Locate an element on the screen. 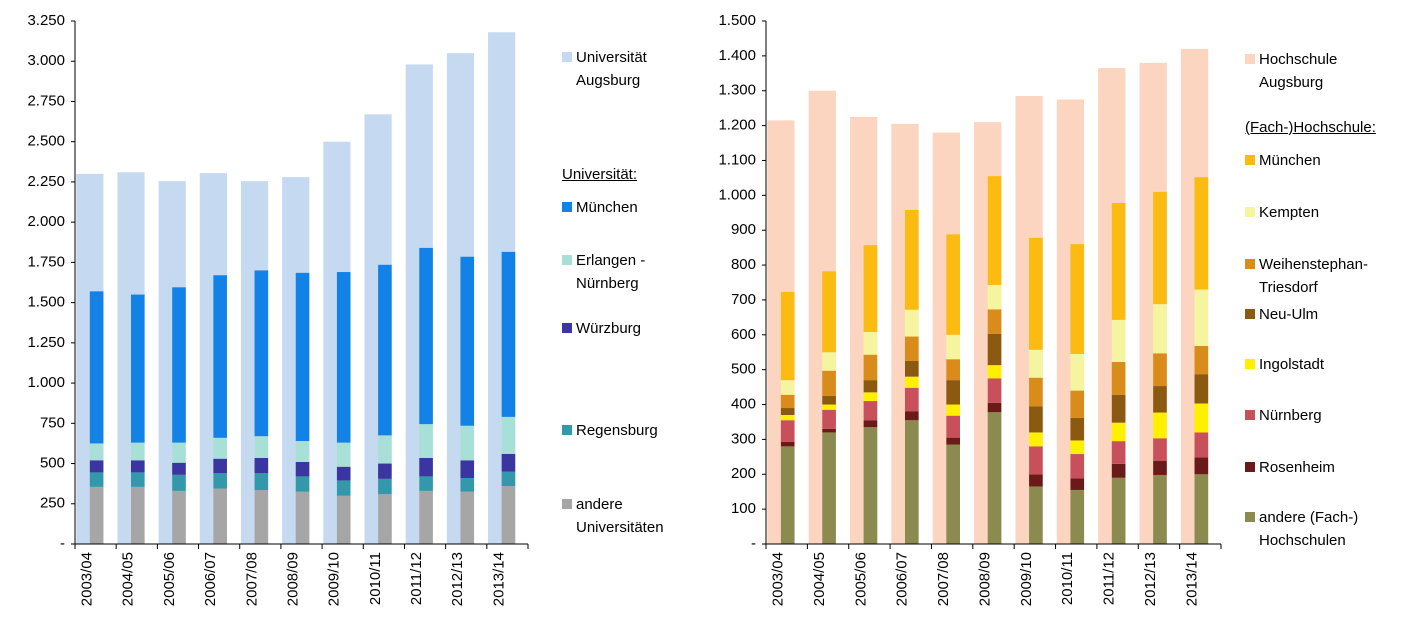 Image resolution: width=1421 pixels, height=622 pixels. x-tick-label: 2005/06 is located at coordinates (860, 579).